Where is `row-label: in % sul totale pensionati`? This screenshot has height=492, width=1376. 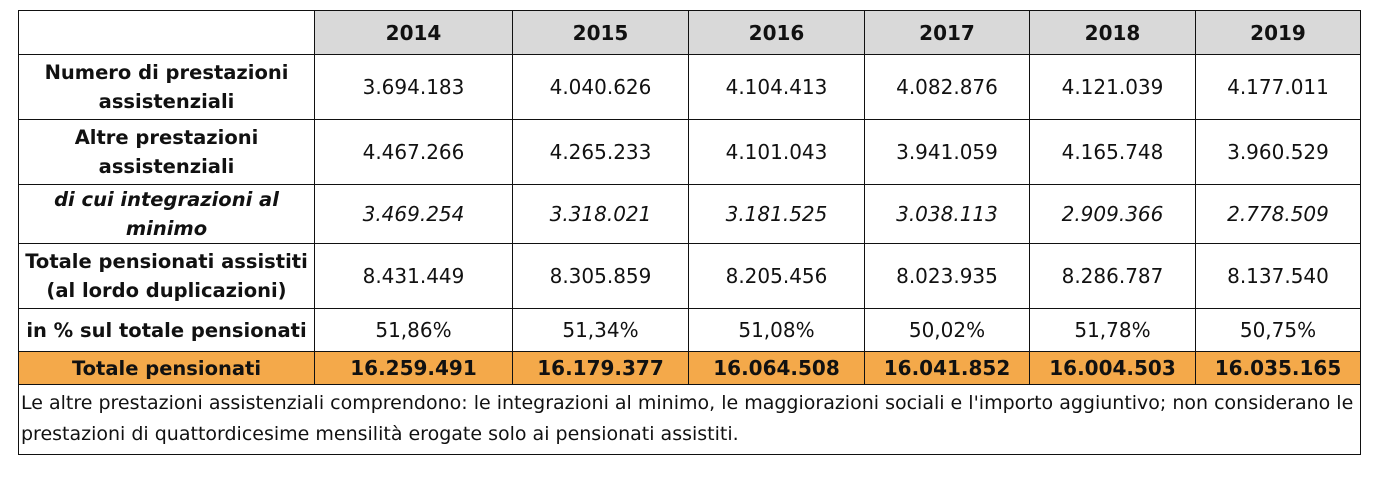 row-label: in % sul totale pensionati is located at coordinates (166, 330).